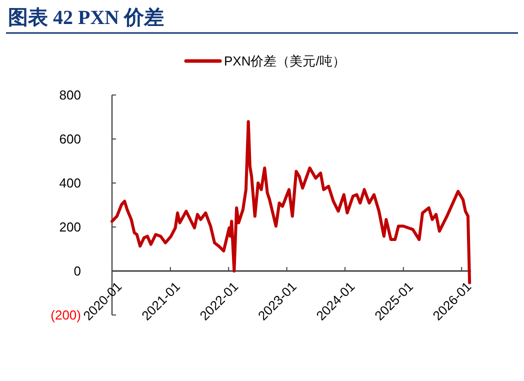 The width and height of the screenshot is (524, 381). What do you see at coordinates (86, 18) in the screenshot?
I see `chart-title: 图表 42 PXN 价差` at bounding box center [86, 18].